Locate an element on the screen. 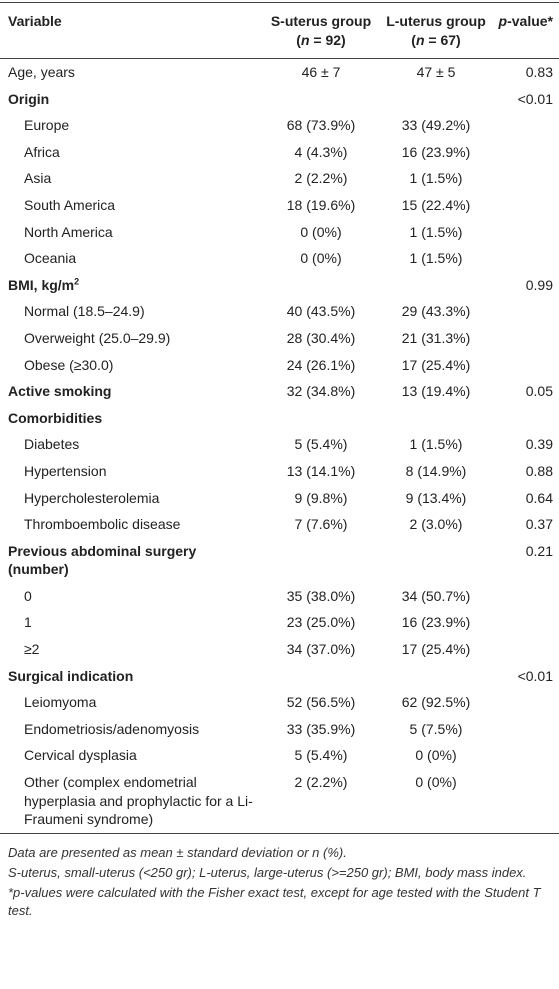 This screenshot has width=559, height=989. row-label: Diabetes is located at coordinates (52, 444).